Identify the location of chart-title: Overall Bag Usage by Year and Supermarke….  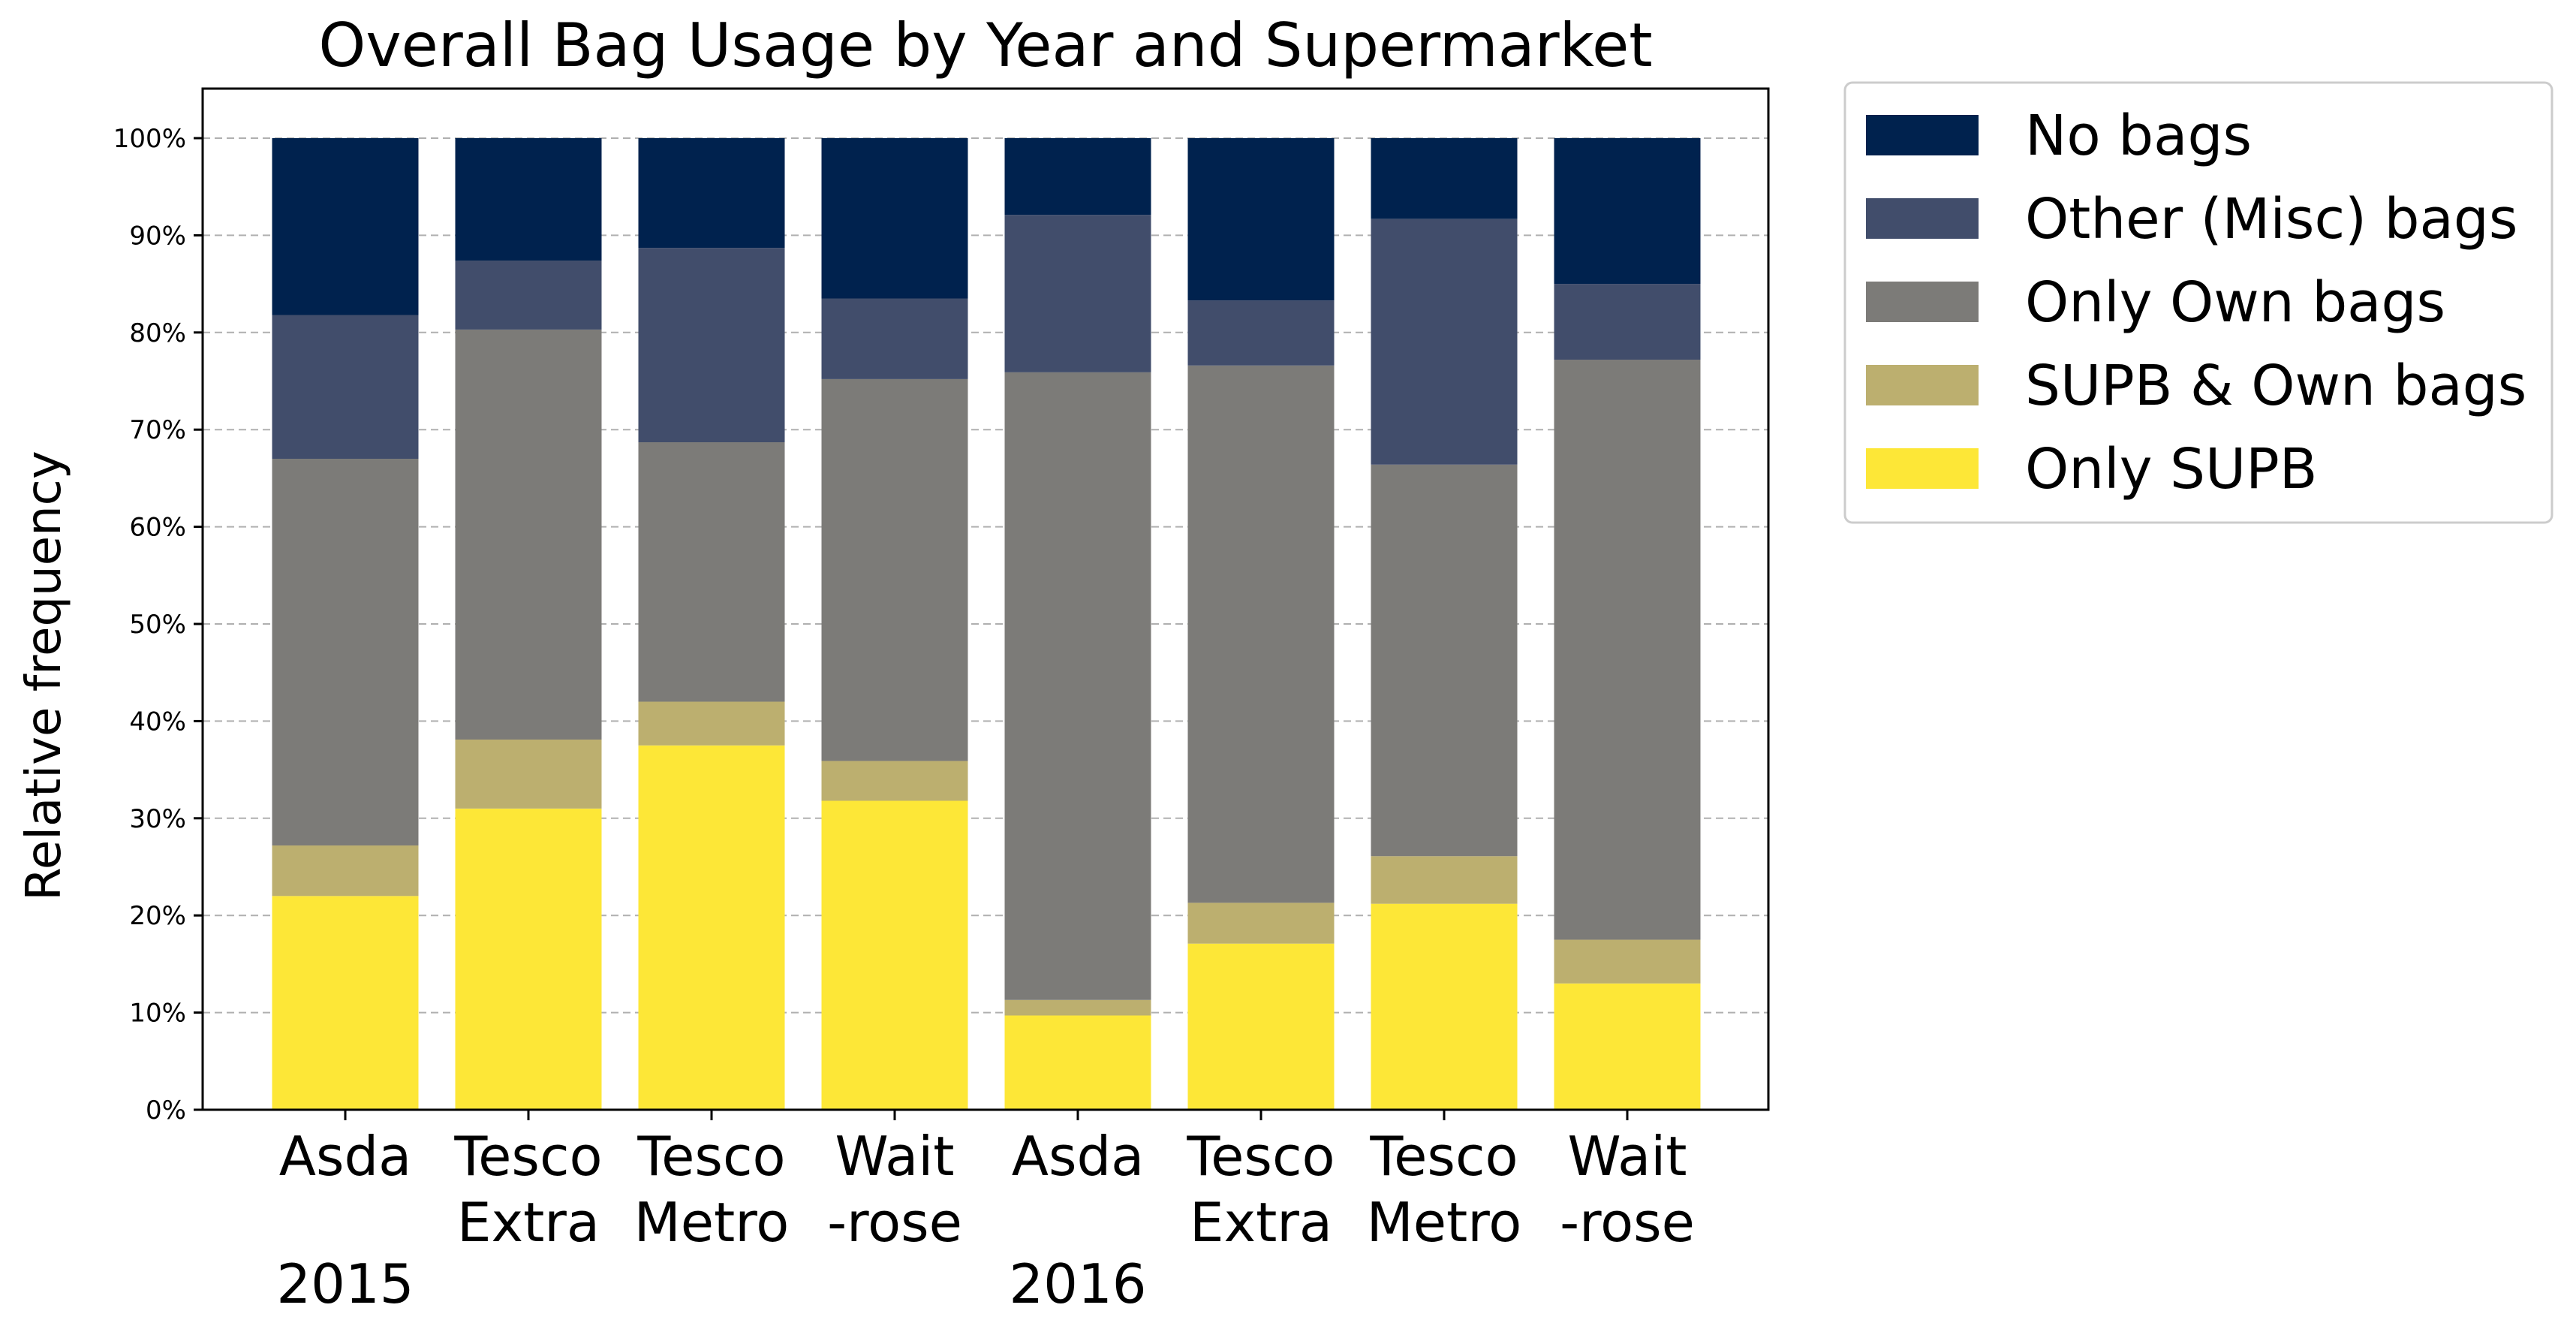
(985, 45).